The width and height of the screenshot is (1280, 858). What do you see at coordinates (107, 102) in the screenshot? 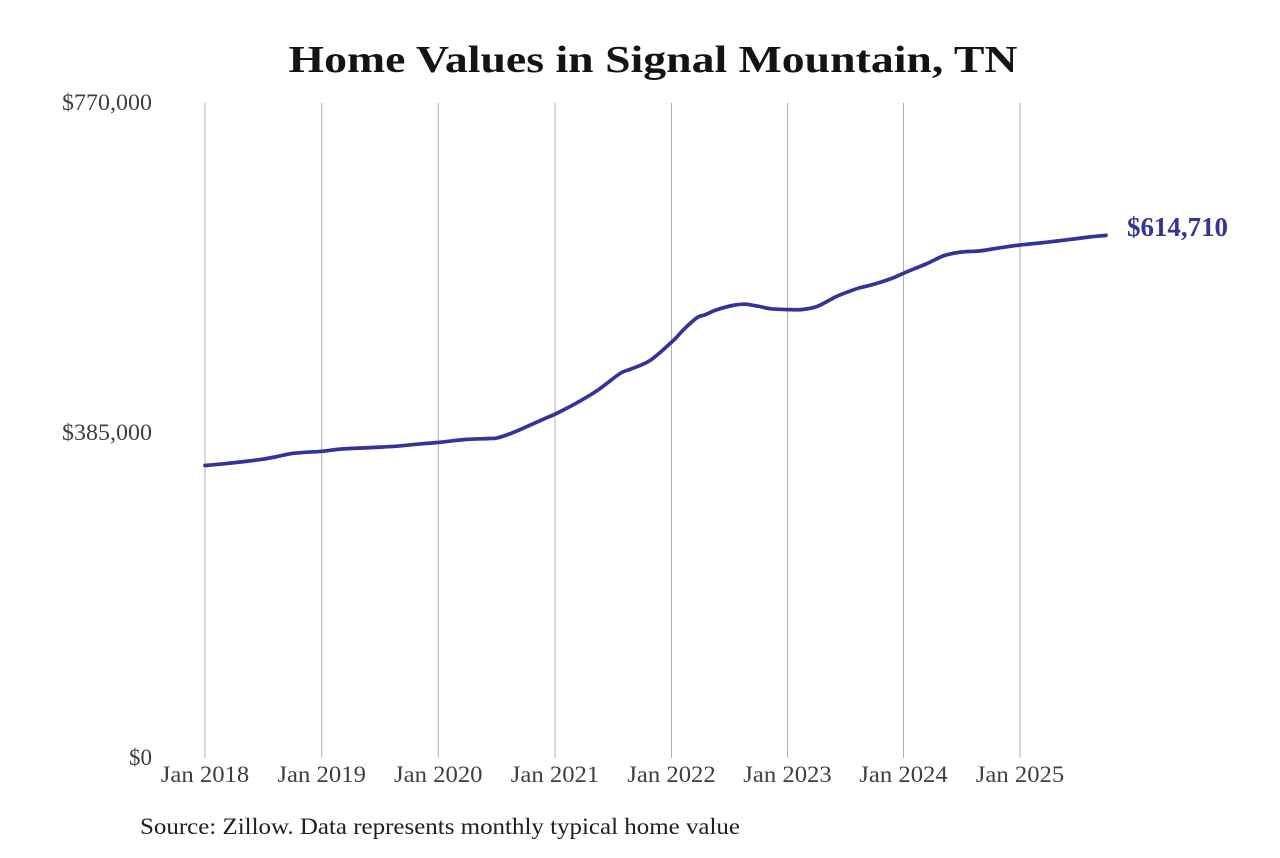
I see `svg-text: $770,000` at bounding box center [107, 102].